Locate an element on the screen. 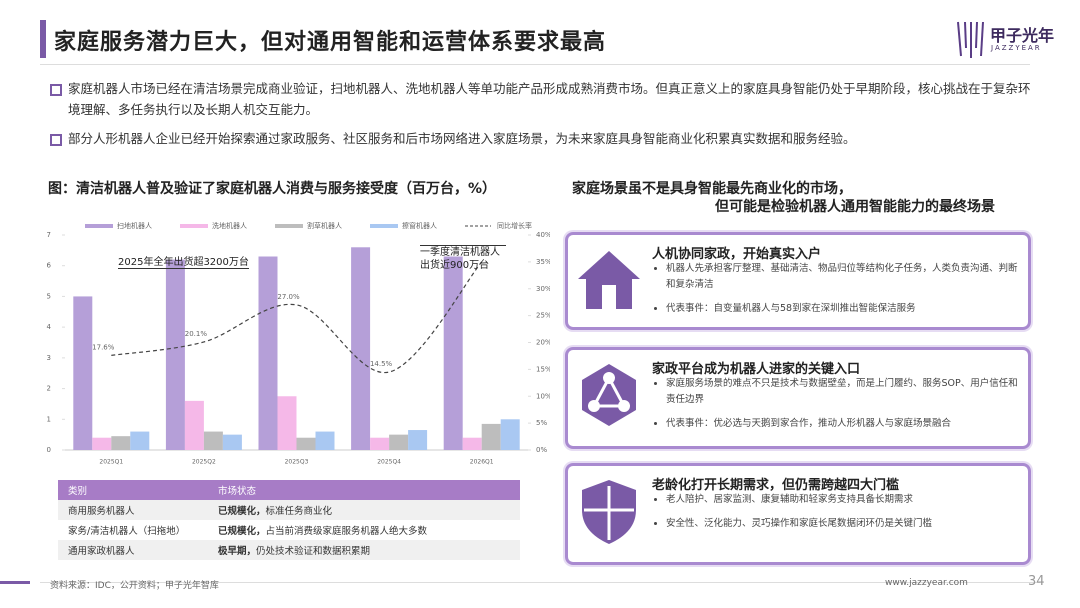 This screenshot has width=1080, height=608. cell: 占当前消费级家庭服务机器人绝大多数 is located at coordinates (346, 531).